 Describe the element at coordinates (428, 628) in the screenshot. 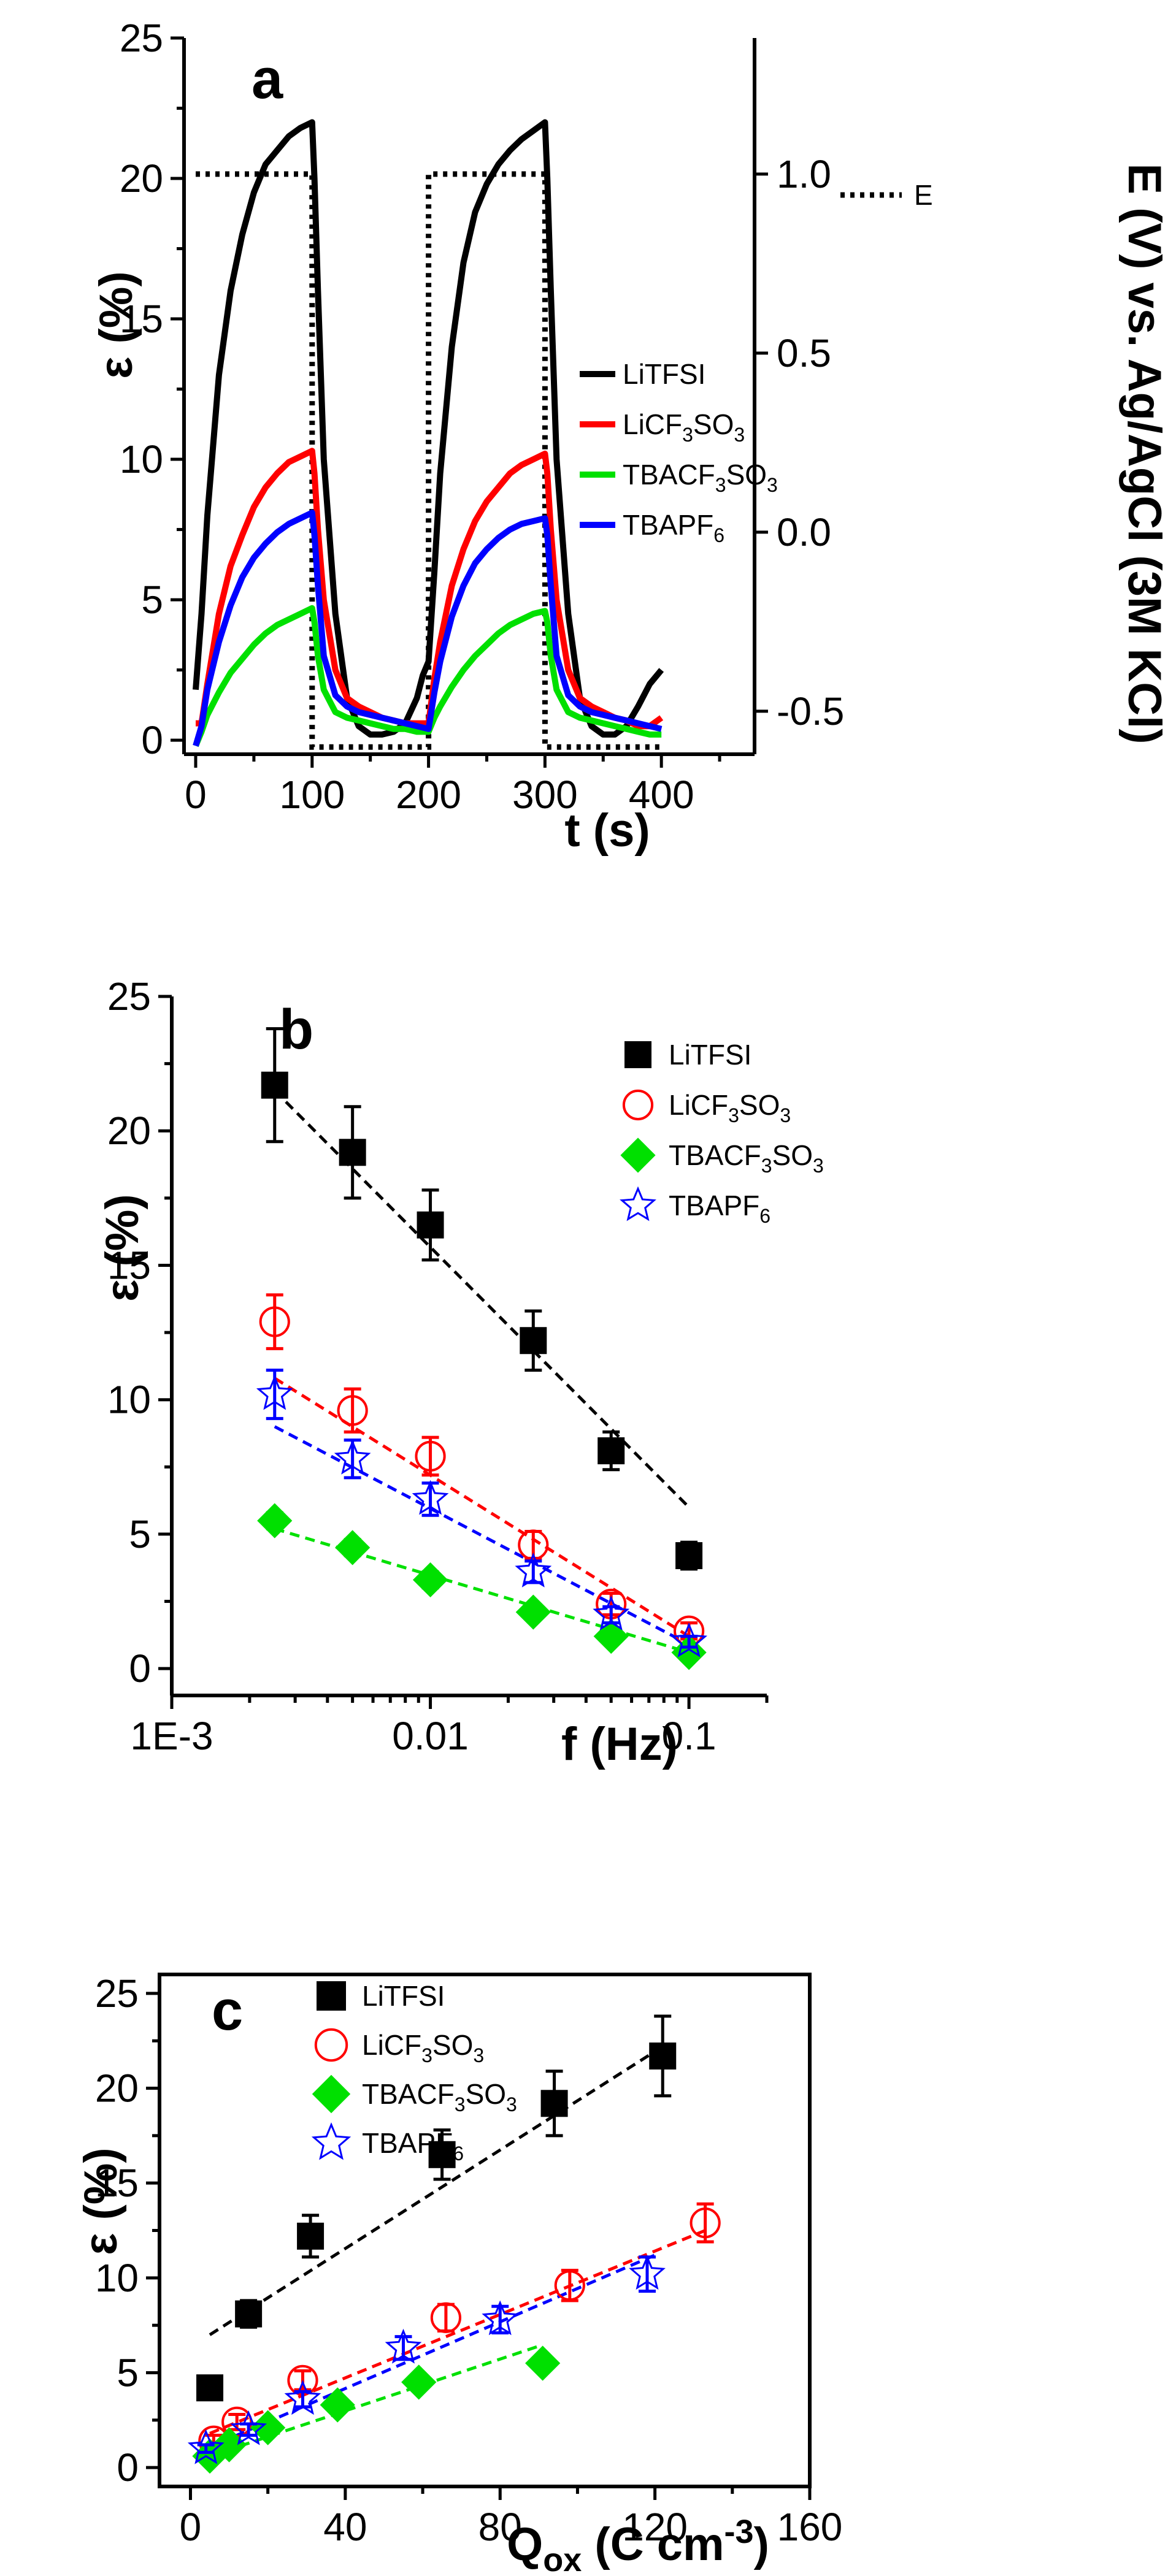

I see `series-line-TBAPF6` at that location.